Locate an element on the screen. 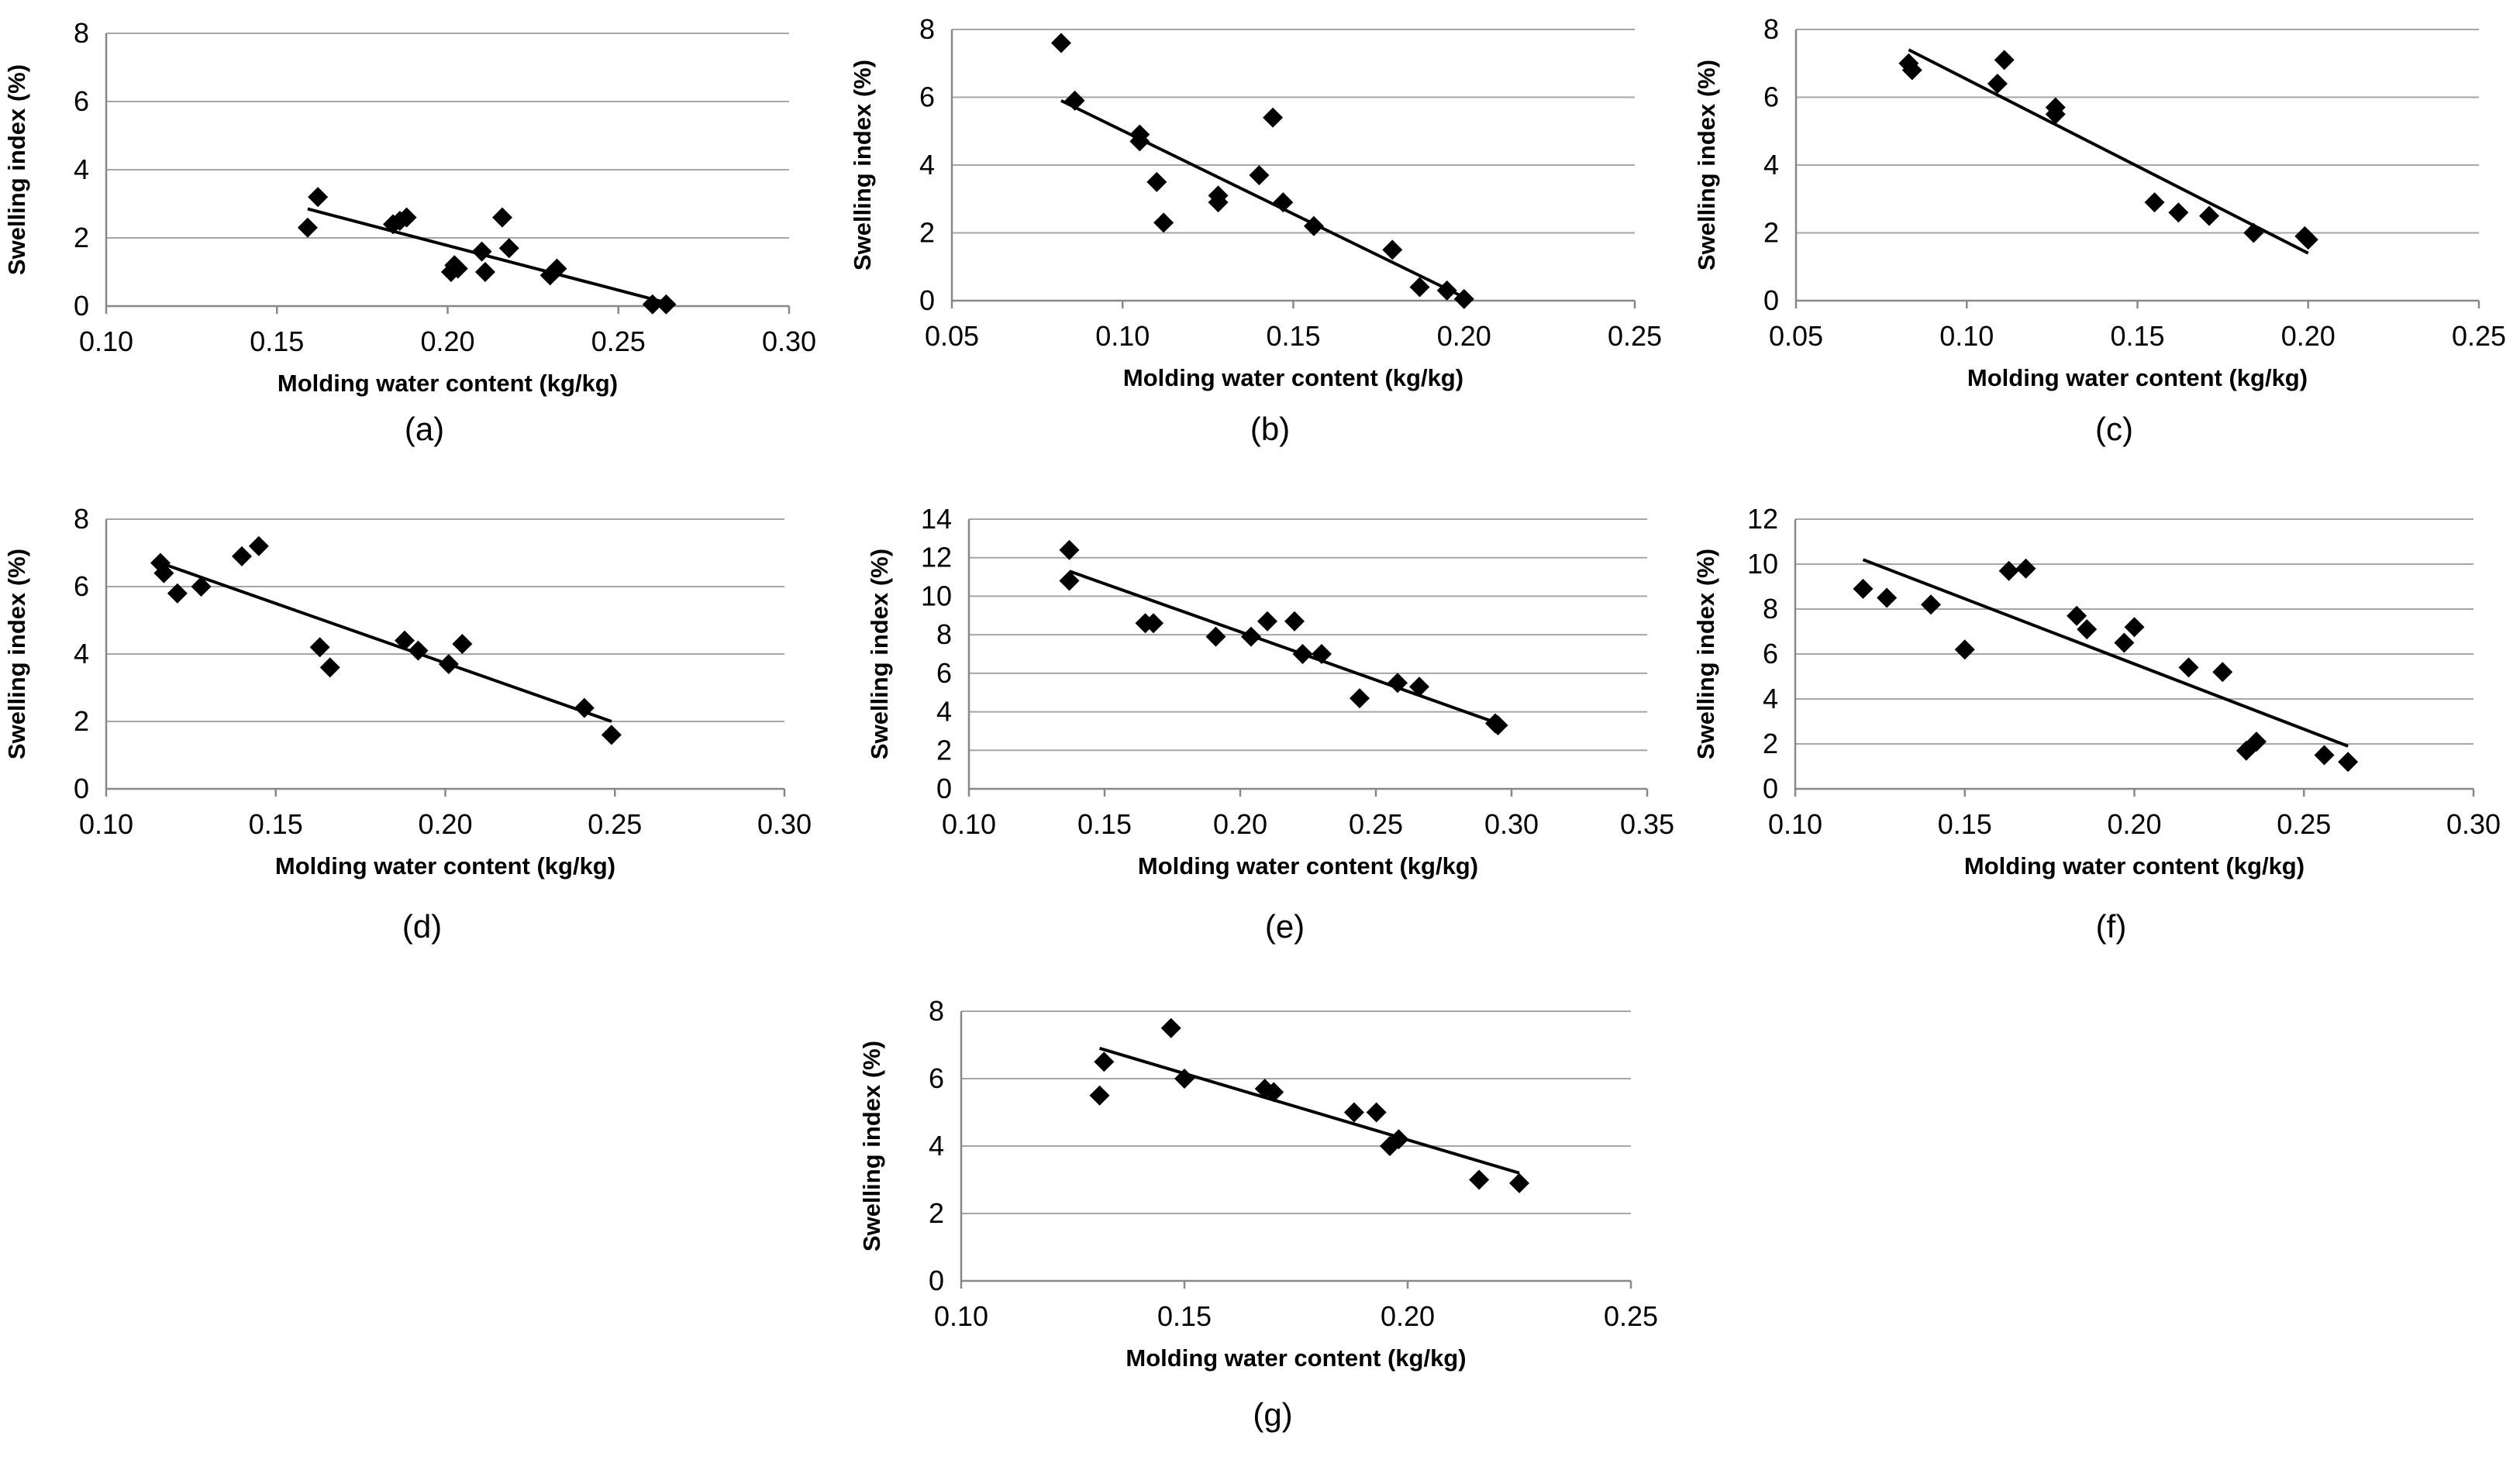 The height and width of the screenshot is (1463, 2520). x-tick-label: 0.35 is located at coordinates (1647, 824).